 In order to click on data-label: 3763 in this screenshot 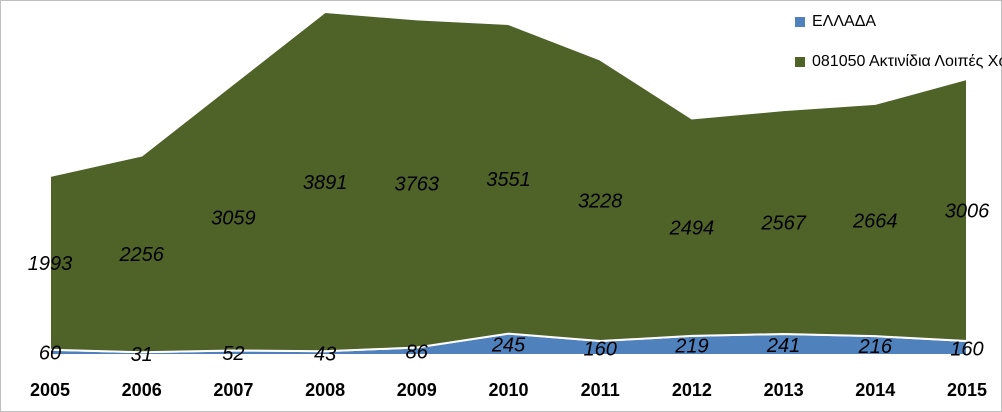, I will do `click(417, 185)`.